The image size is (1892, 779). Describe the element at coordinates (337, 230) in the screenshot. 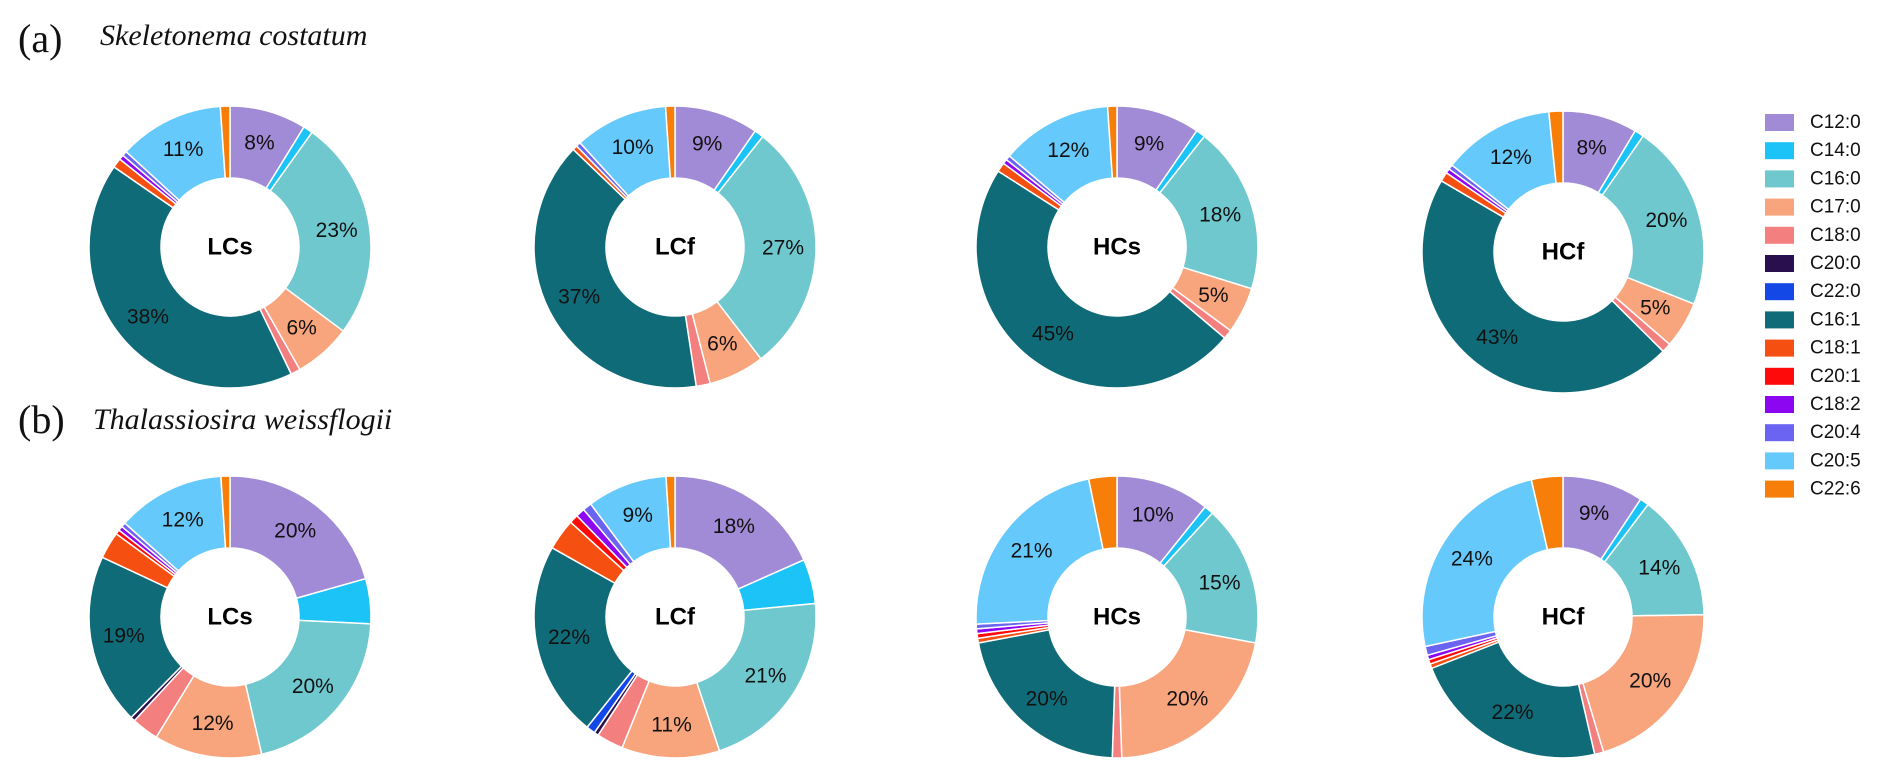

I see `slice-percent-label: 23%` at that location.